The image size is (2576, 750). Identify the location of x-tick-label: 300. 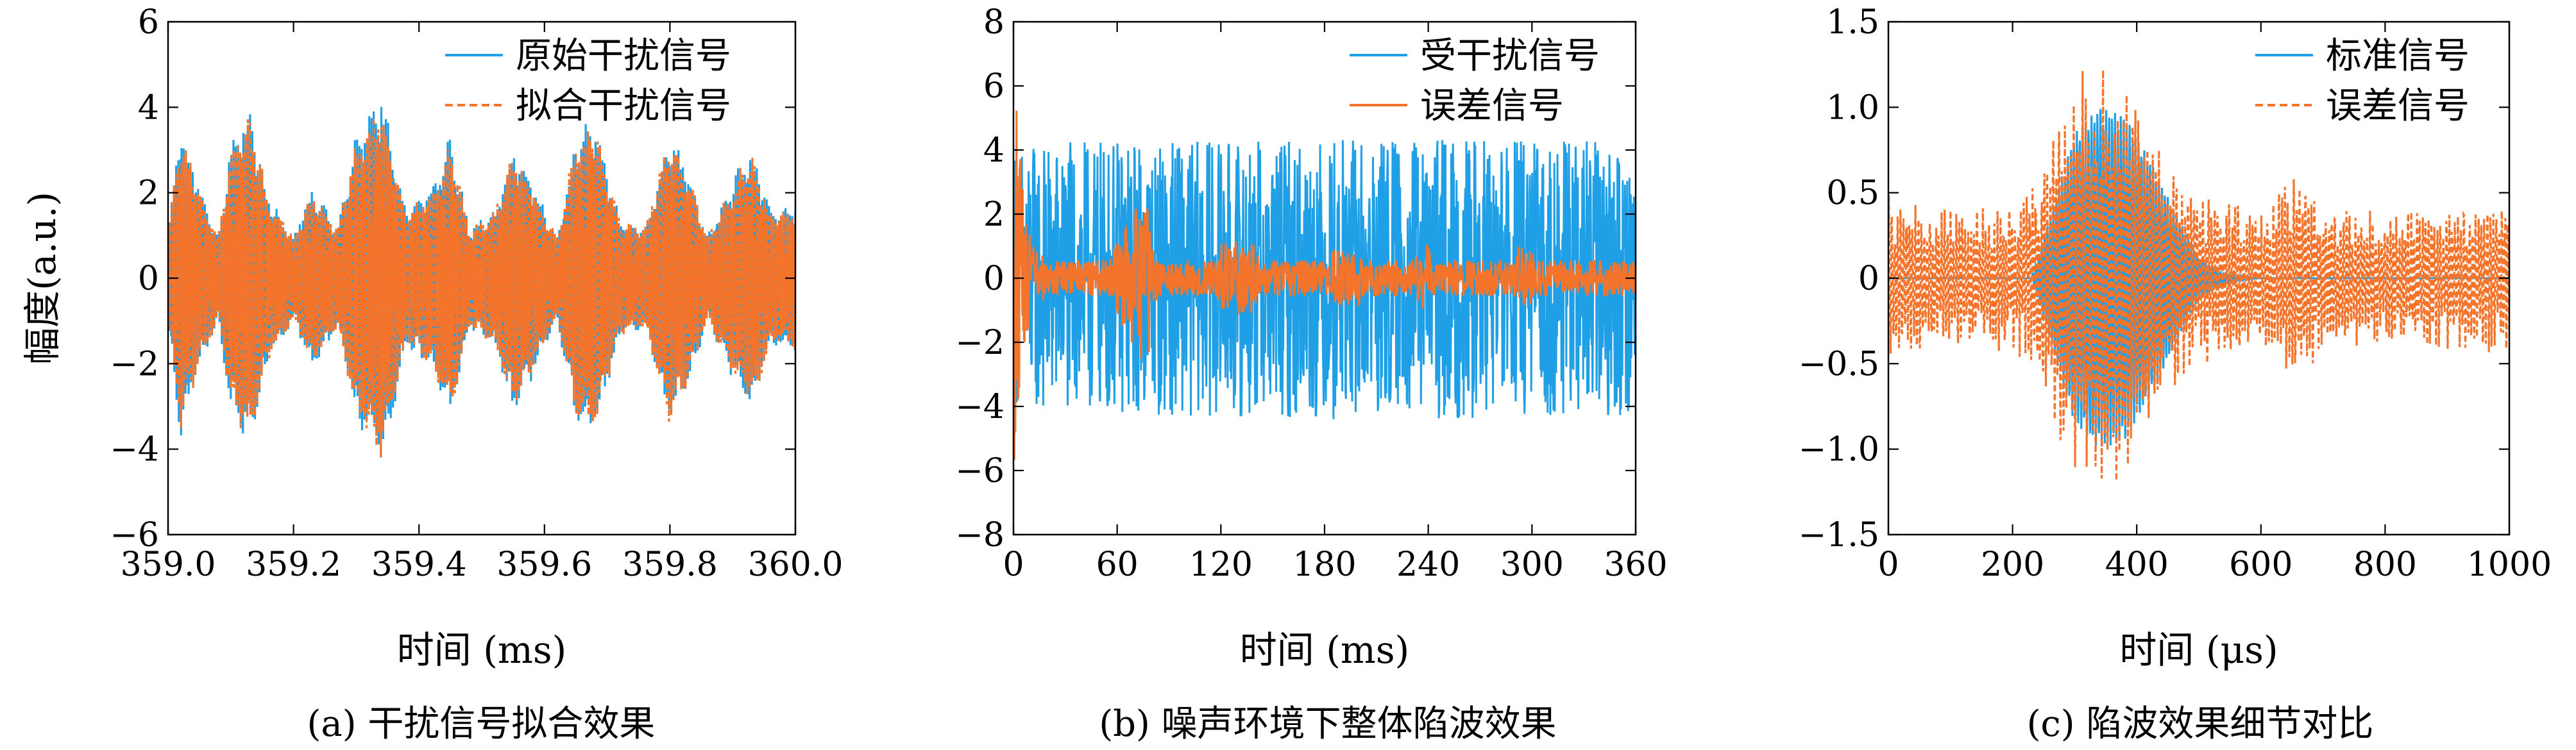
(1532, 565).